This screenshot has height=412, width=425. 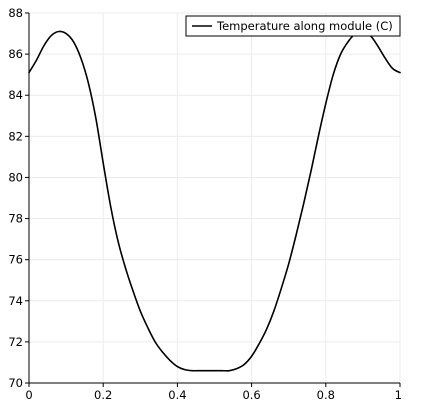 What do you see at coordinates (251, 395) in the screenshot?
I see `x-tick-label-3: 0.6` at bounding box center [251, 395].